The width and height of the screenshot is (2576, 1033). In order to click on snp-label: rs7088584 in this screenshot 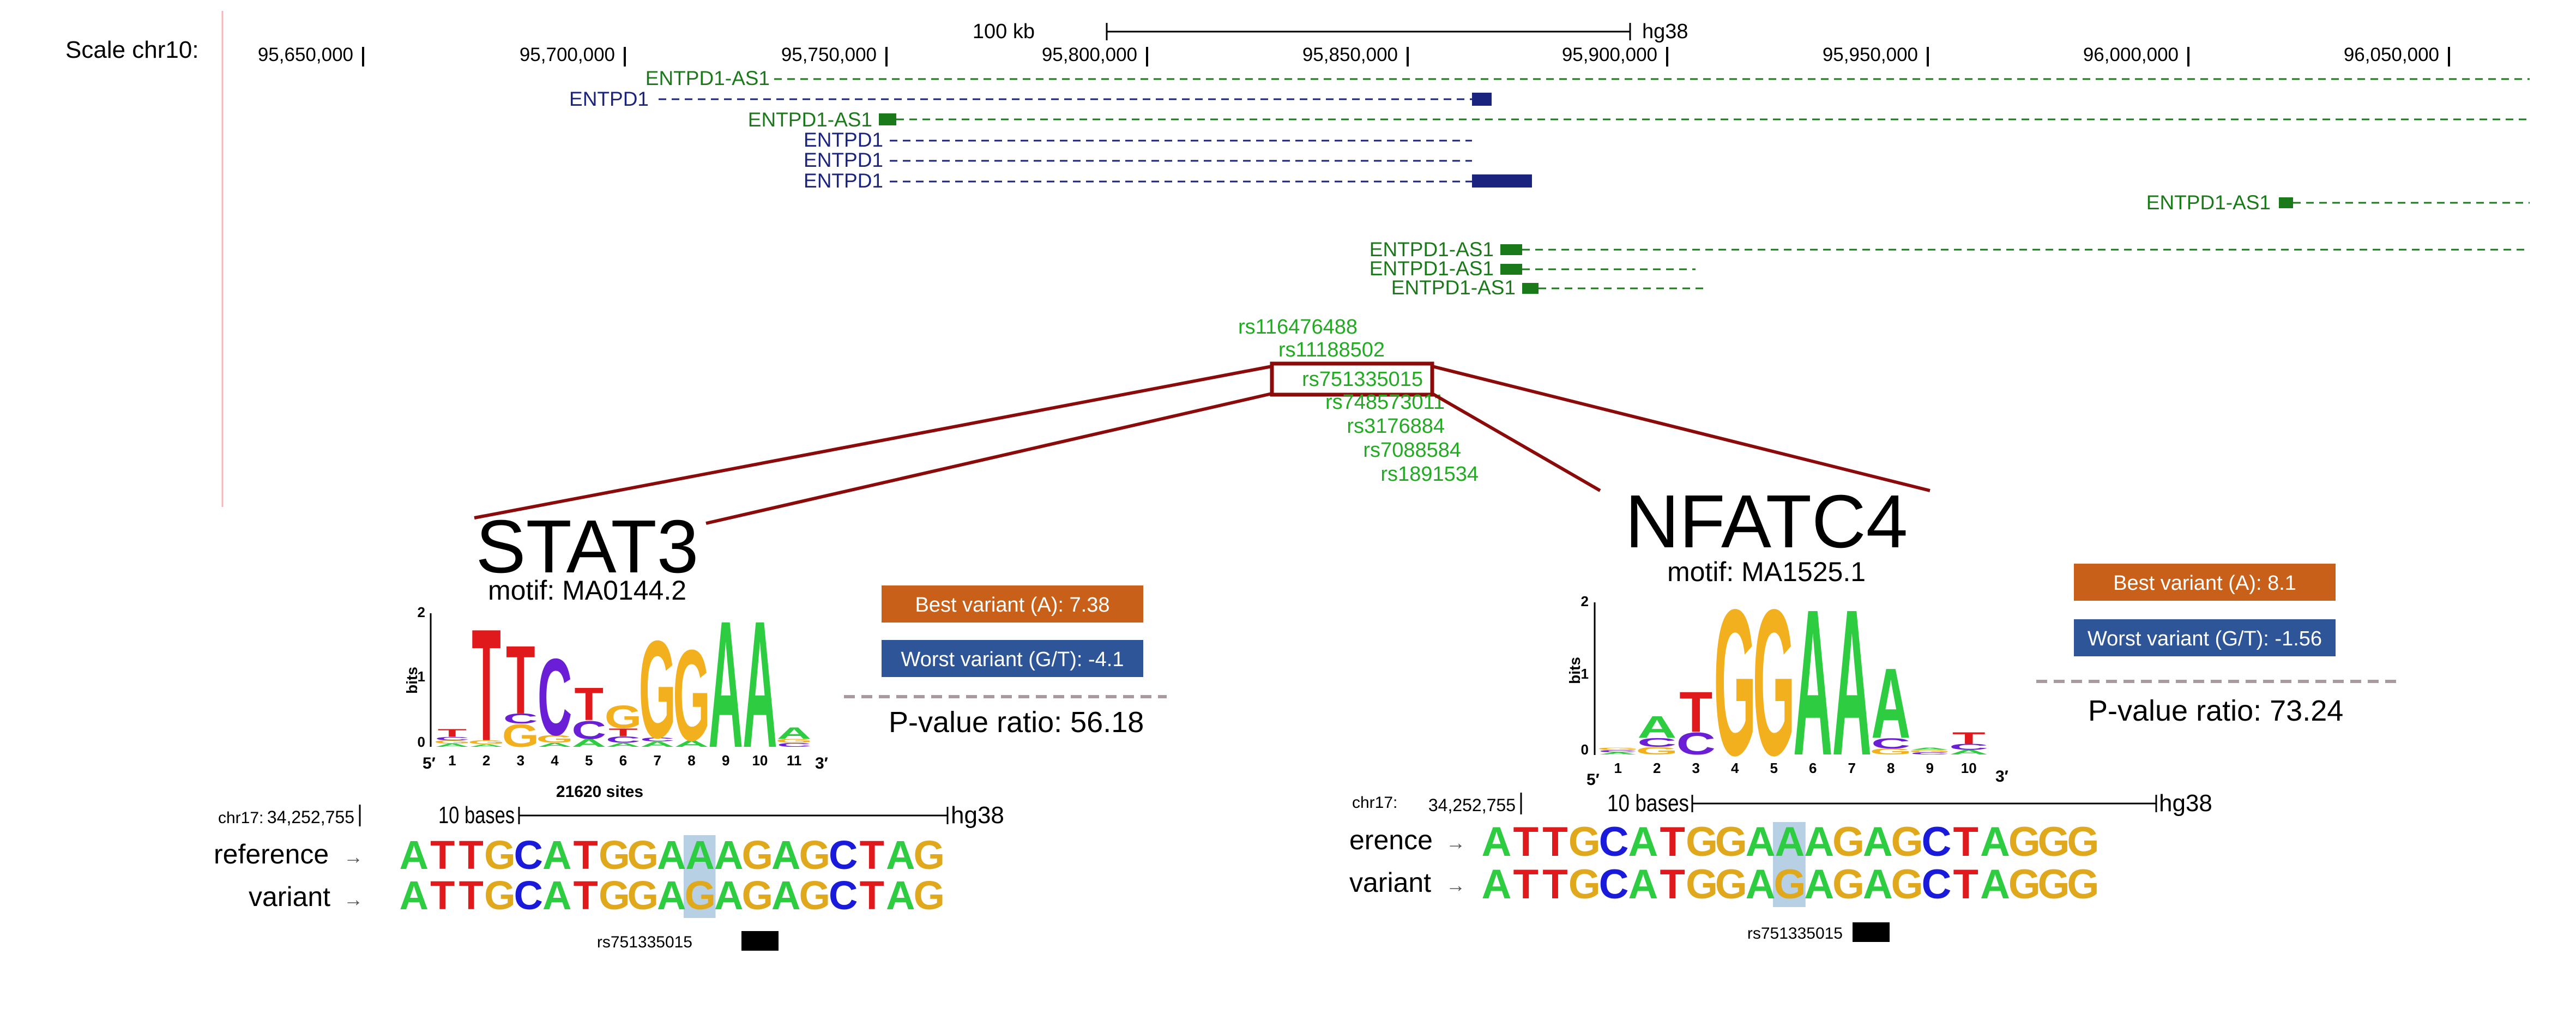, I will do `click(1412, 450)`.